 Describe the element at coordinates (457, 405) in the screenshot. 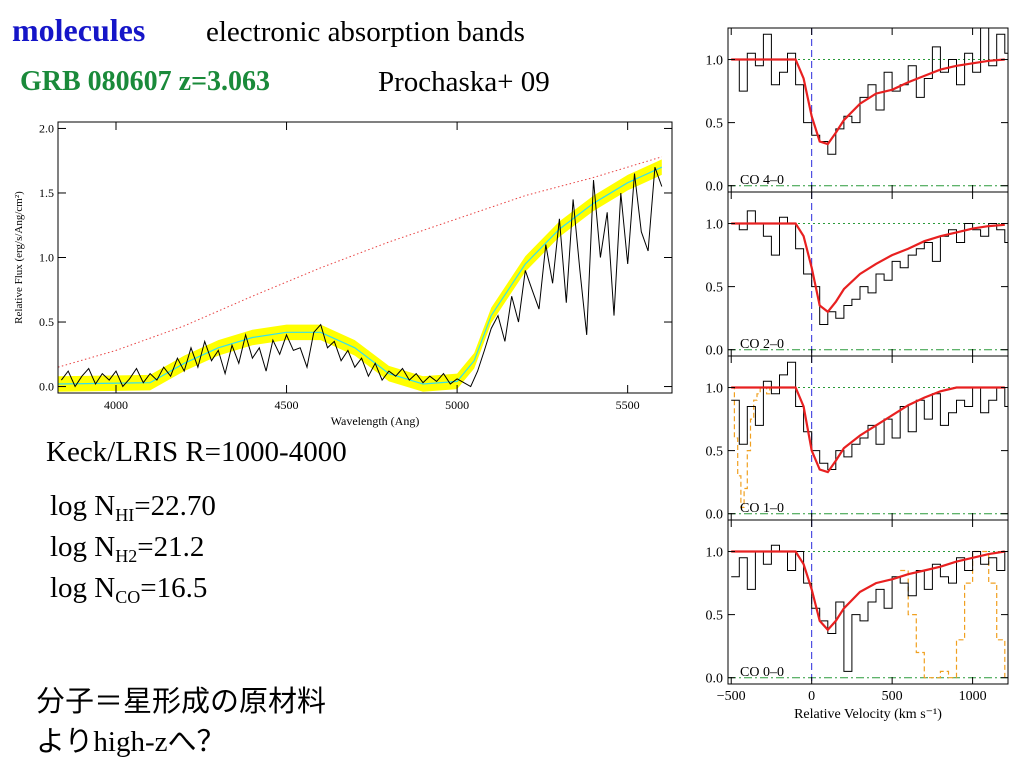

I see `x-tick-label: 5000` at that location.